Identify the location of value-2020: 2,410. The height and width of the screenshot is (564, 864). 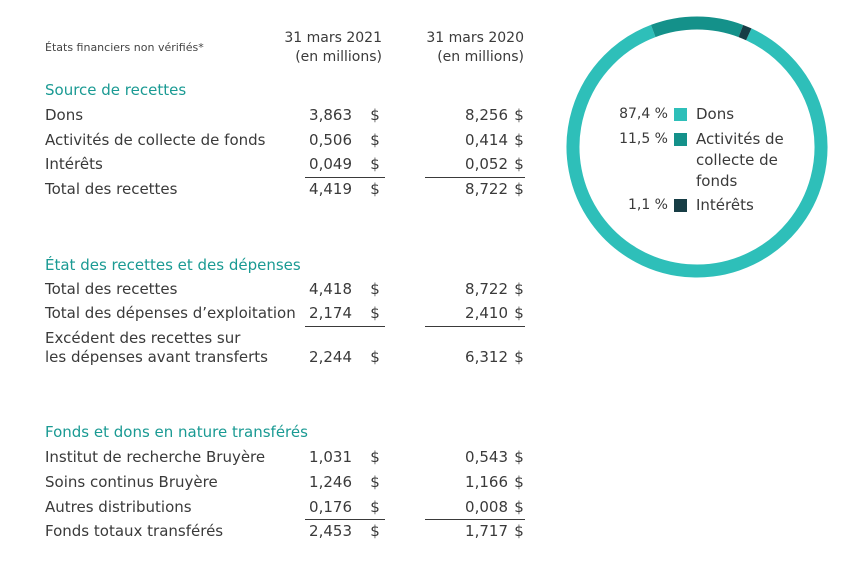
(486, 313).